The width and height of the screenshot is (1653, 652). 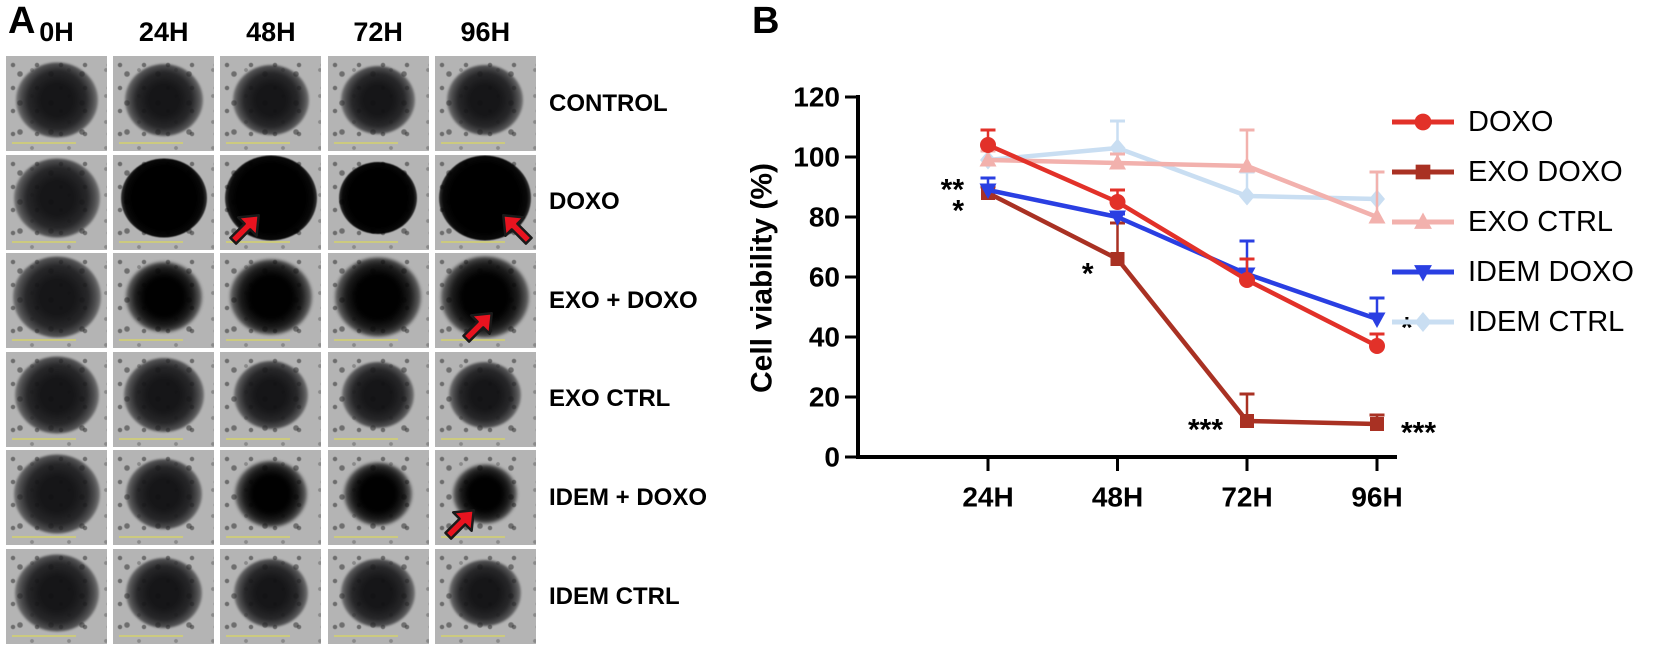 I want to click on y-tick-label: 40, so click(x=824, y=337).